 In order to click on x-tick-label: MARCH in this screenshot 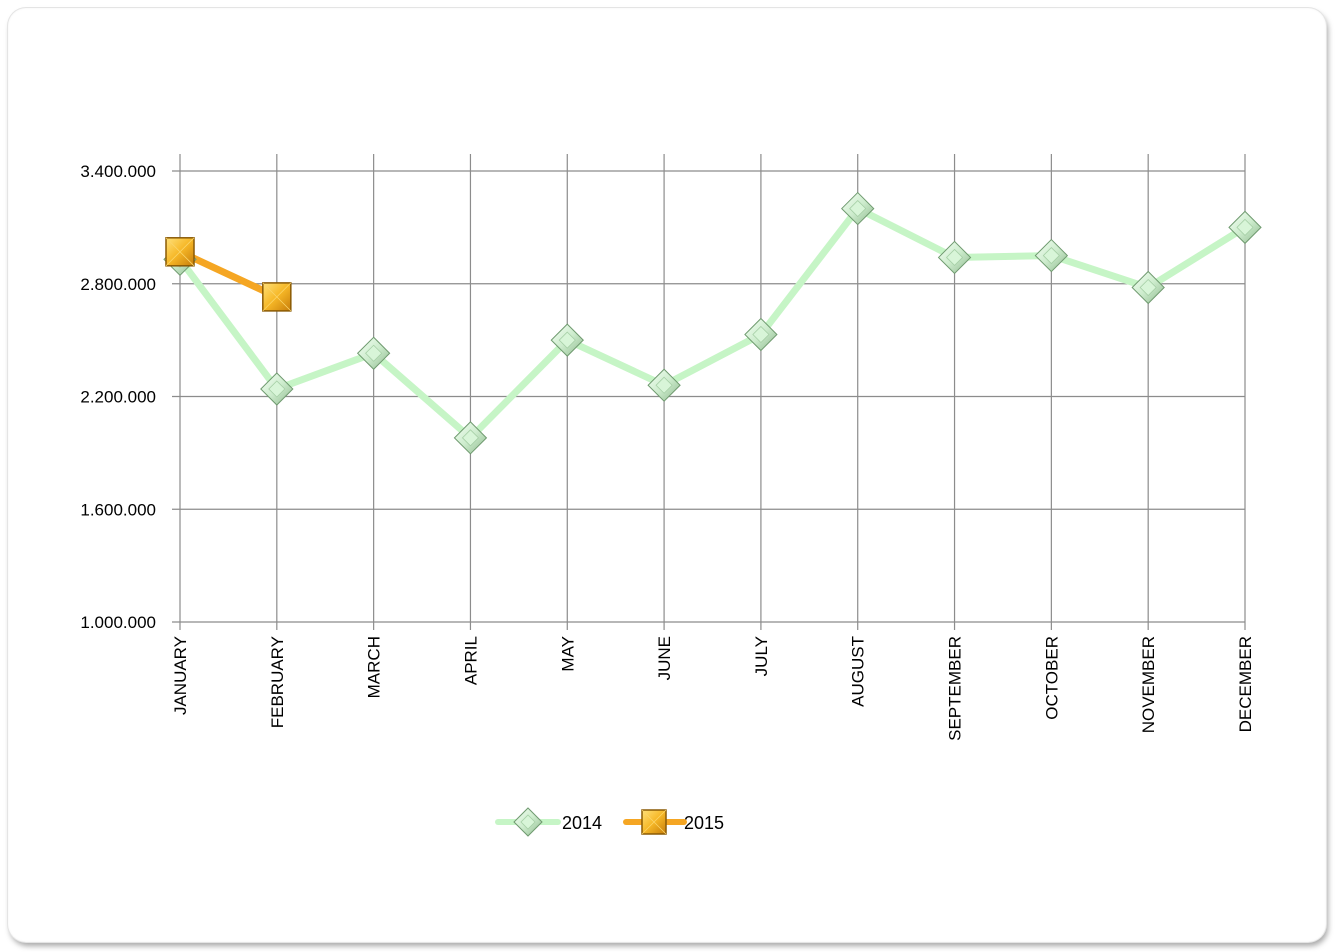, I will do `click(374, 667)`.